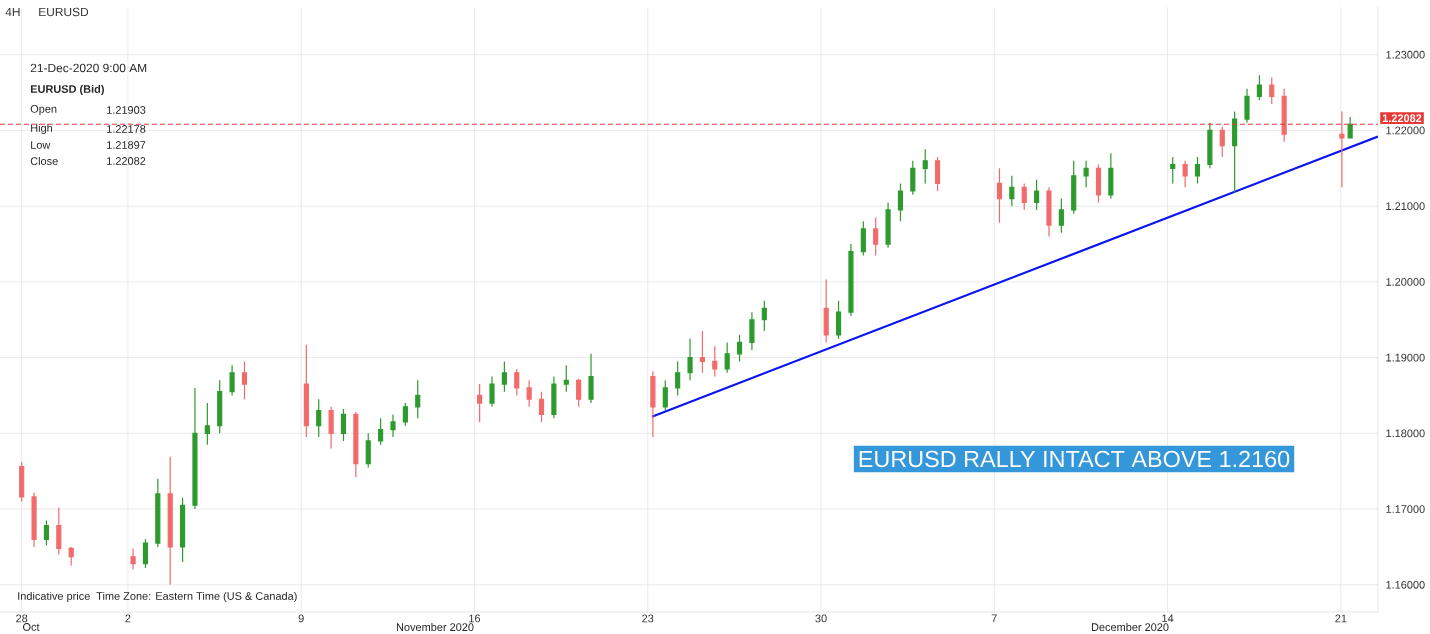  What do you see at coordinates (31, 627) in the screenshot?
I see `text: Oct` at bounding box center [31, 627].